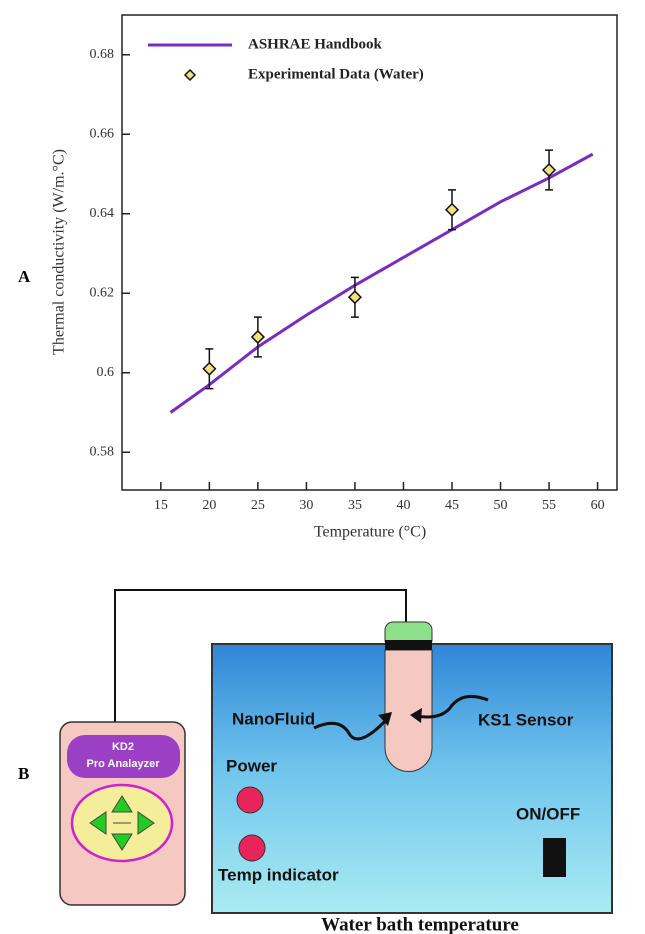 The height and width of the screenshot is (934, 645). I want to click on y-tick-label: 0.64, so click(102, 213).